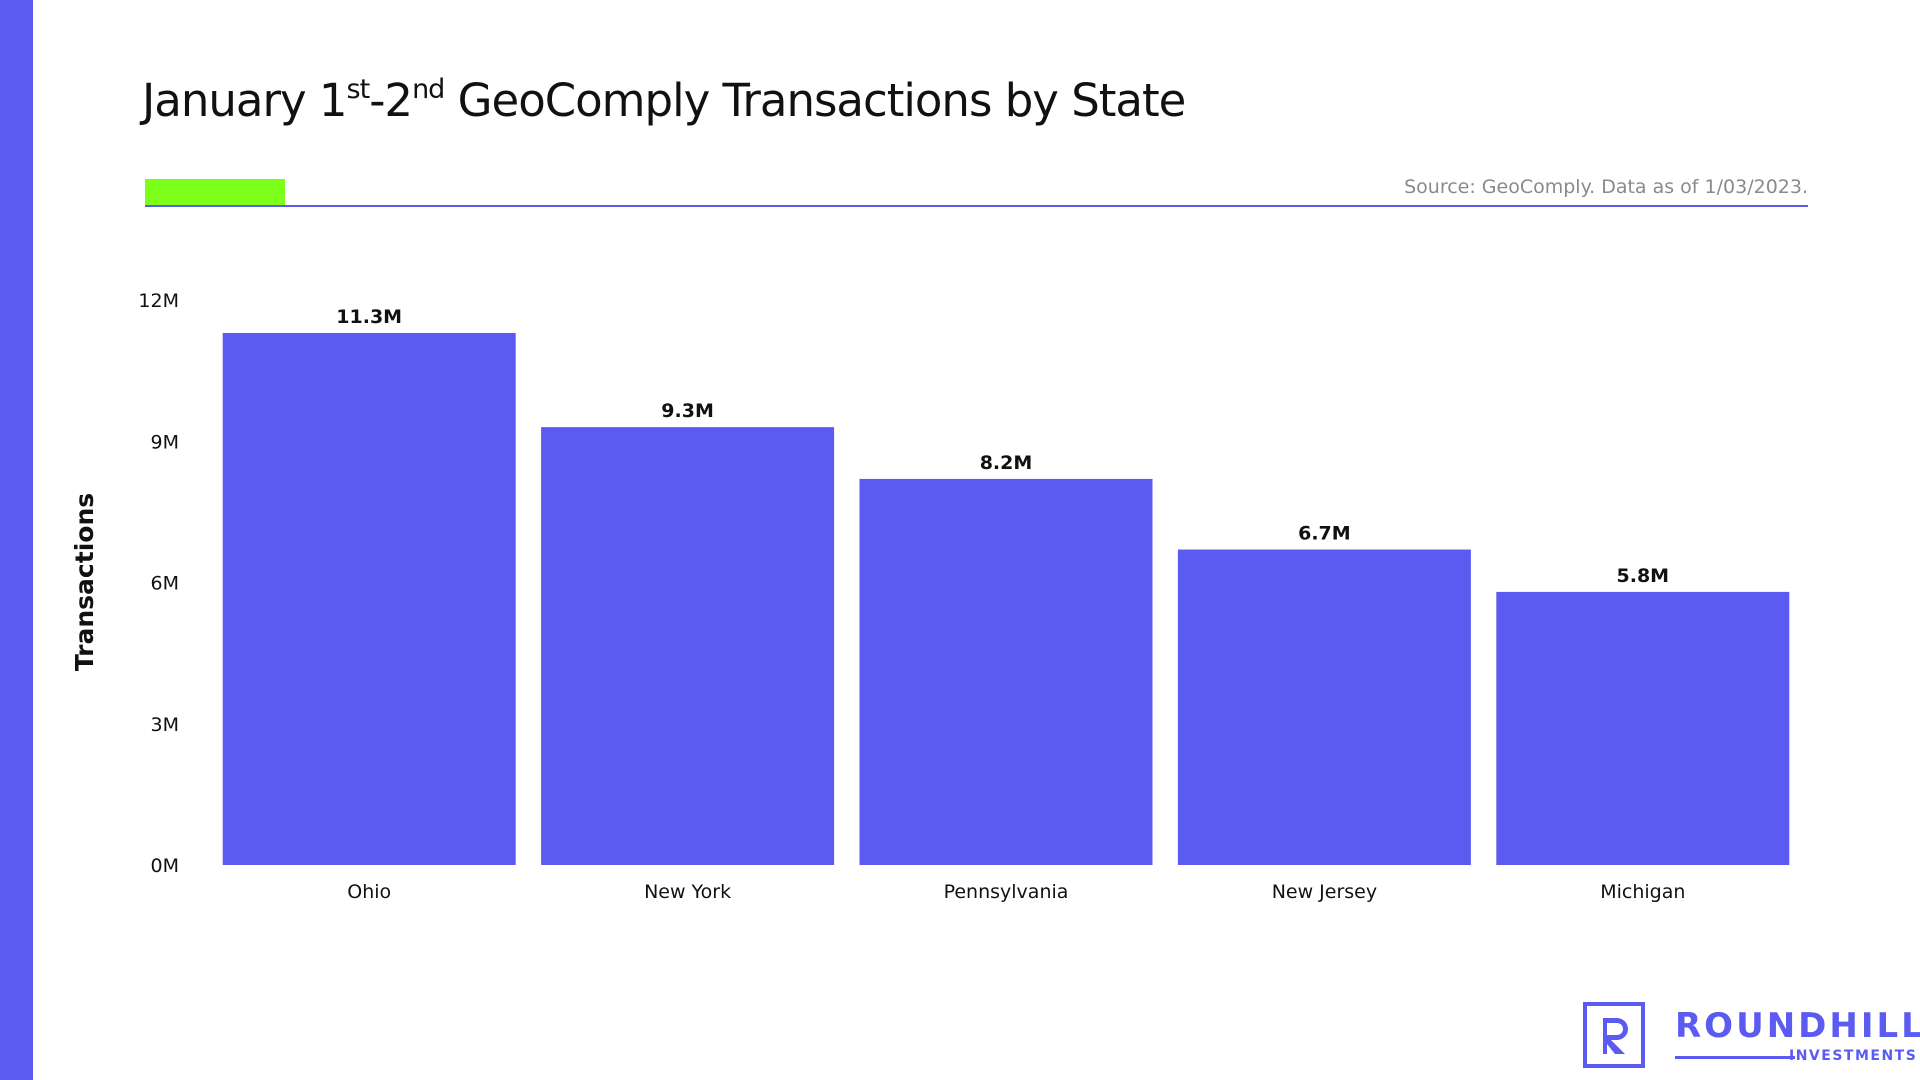 The width and height of the screenshot is (1920, 1080). What do you see at coordinates (165, 866) in the screenshot?
I see `y-tick-label: 0M` at bounding box center [165, 866].